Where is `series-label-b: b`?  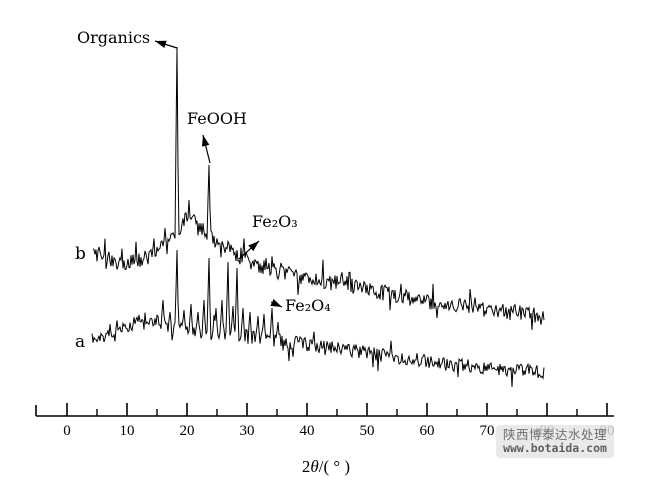
series-label-b: b is located at coordinates (80, 254).